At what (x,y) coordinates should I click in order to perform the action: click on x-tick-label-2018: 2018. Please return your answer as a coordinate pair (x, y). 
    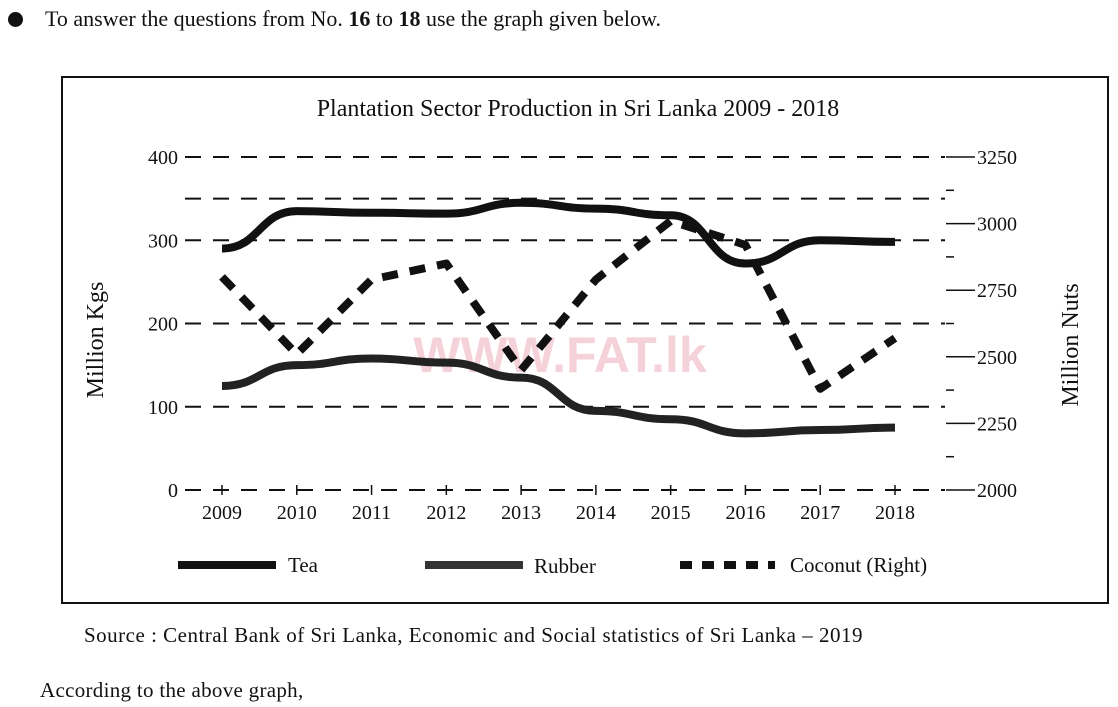
    Looking at the image, I should click on (895, 513).